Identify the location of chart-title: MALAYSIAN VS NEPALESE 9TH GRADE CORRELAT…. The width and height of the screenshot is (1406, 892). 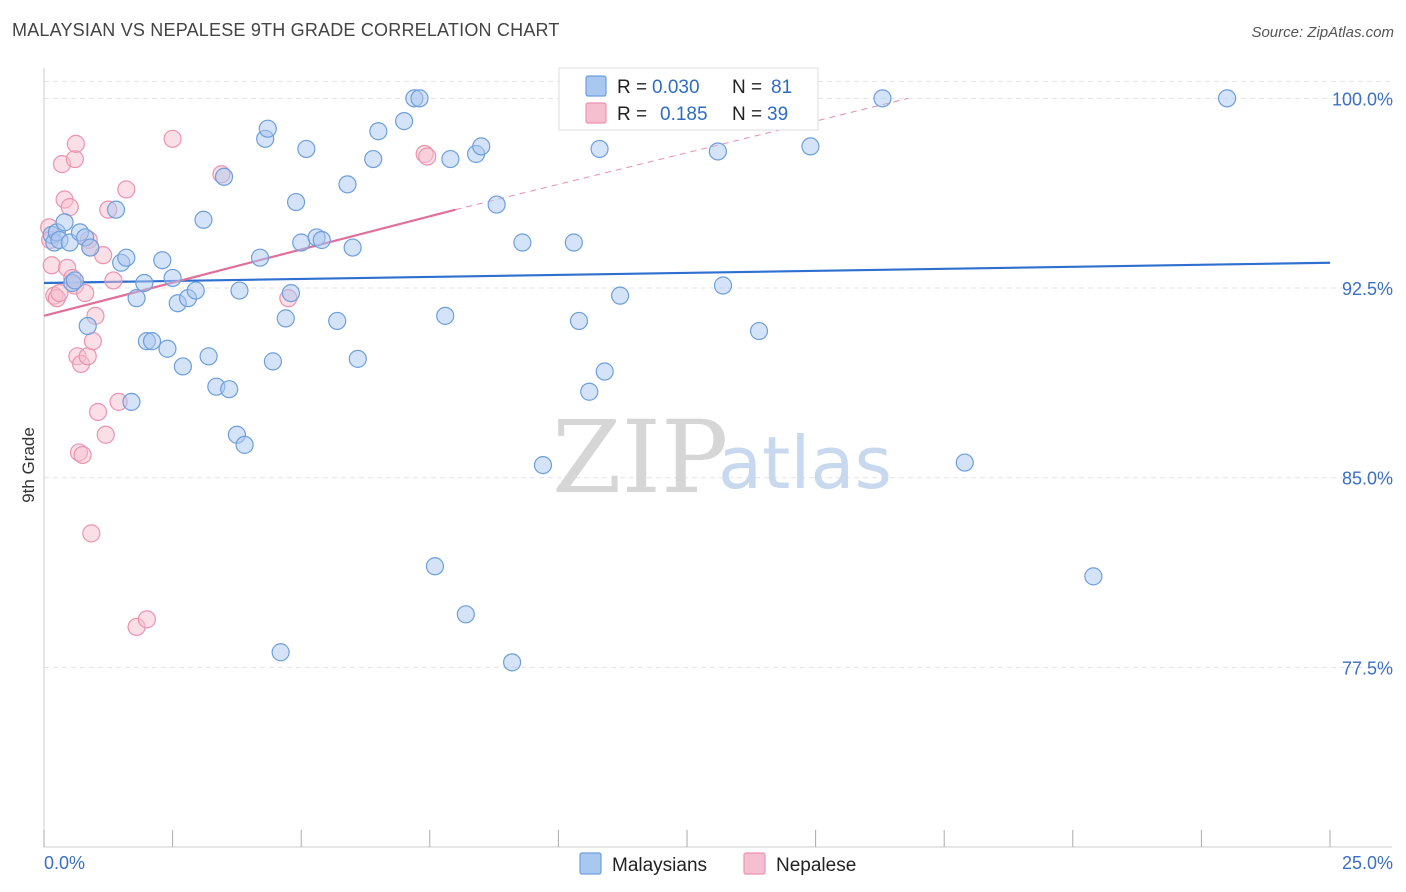
(286, 30).